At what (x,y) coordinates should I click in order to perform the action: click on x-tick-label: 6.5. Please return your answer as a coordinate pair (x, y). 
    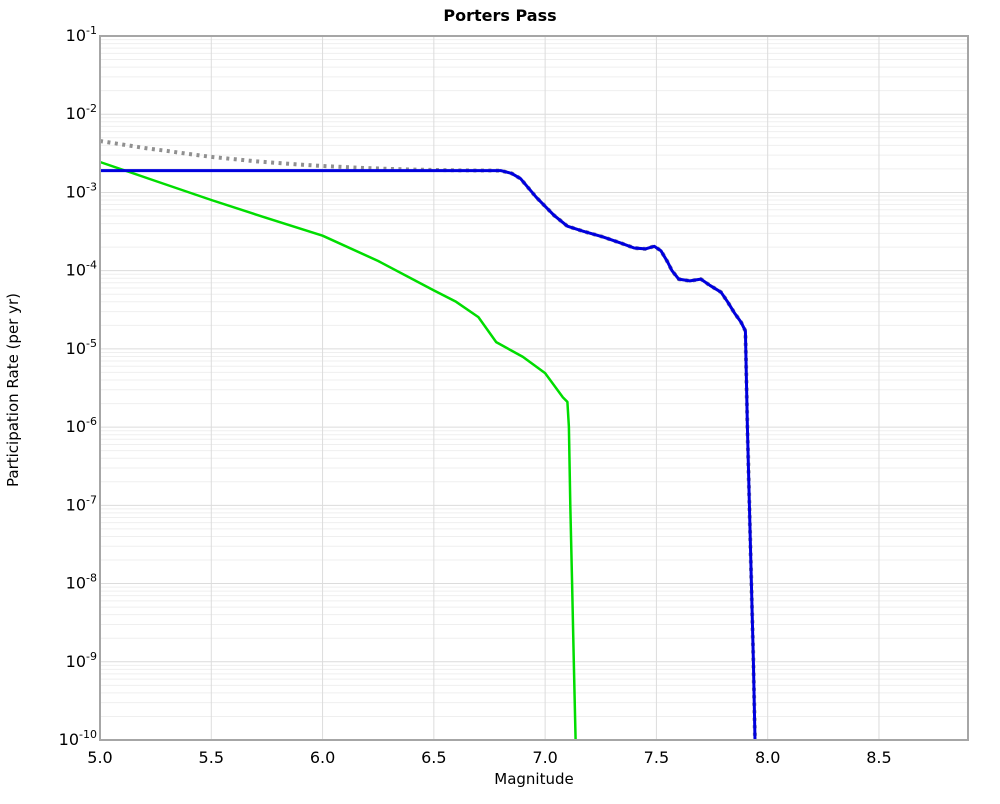
    Looking at the image, I should click on (433, 757).